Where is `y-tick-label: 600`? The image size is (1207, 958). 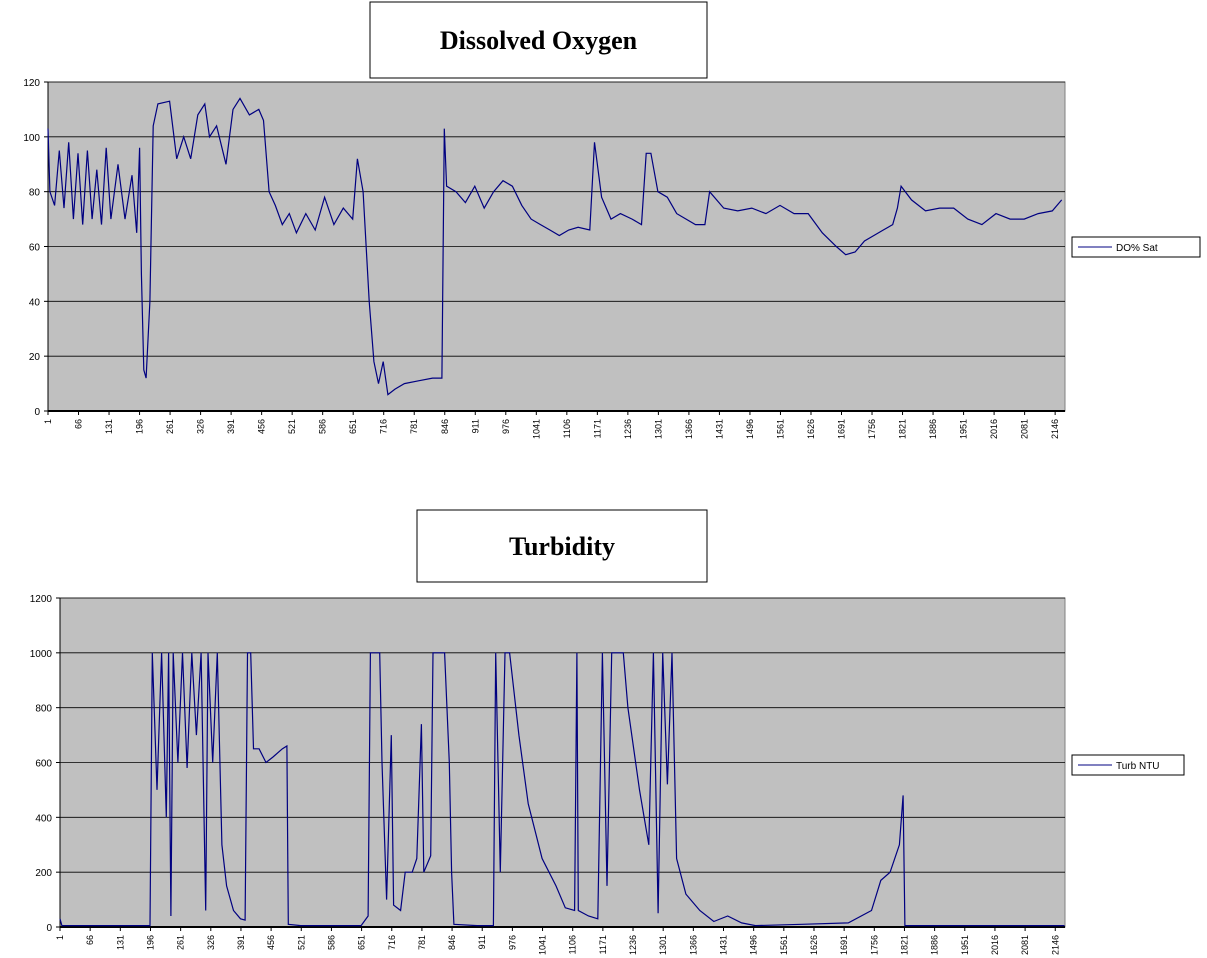 y-tick-label: 600 is located at coordinates (43, 764).